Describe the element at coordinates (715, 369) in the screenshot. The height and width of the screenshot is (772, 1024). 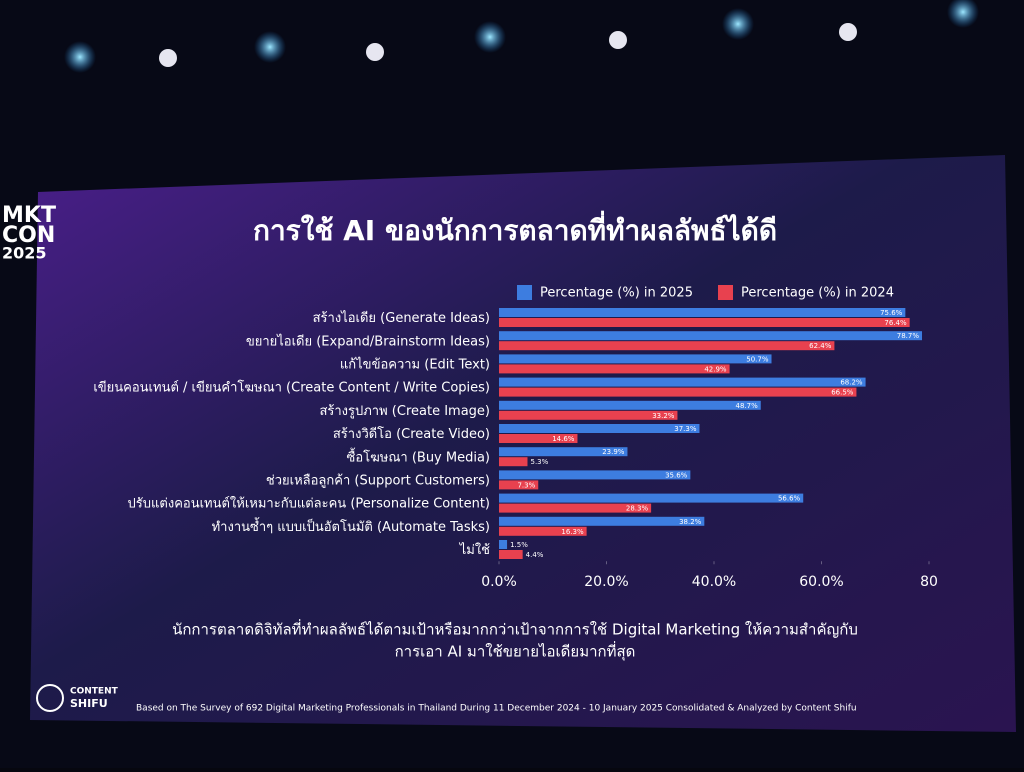
I see `value-label: 42.9%` at that location.